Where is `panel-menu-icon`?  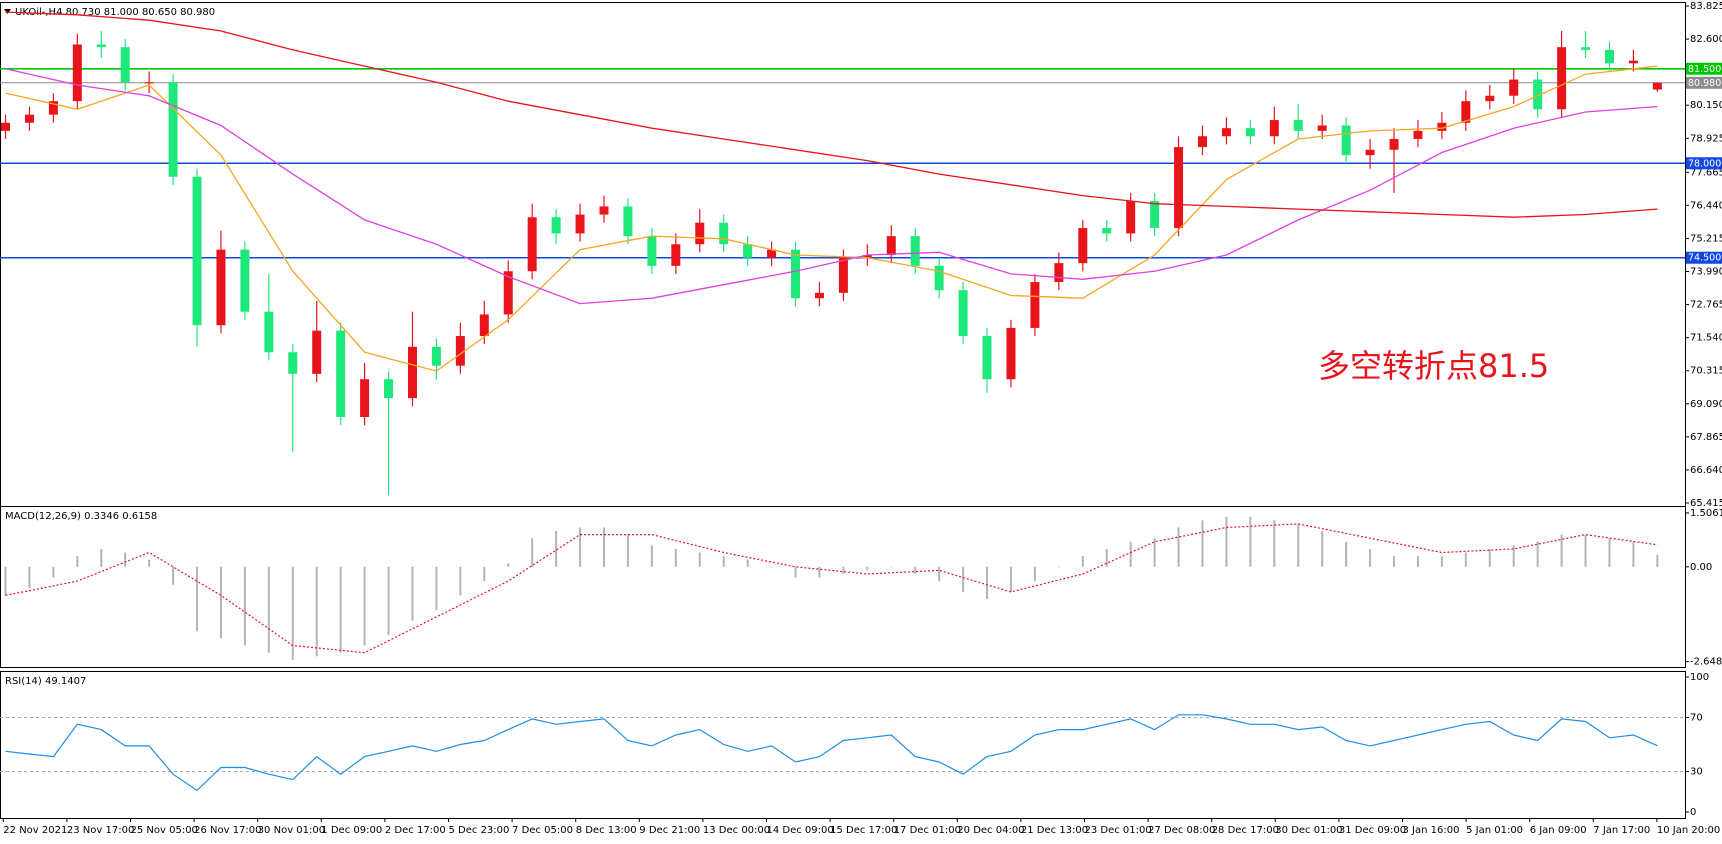 panel-menu-icon is located at coordinates (7, 11).